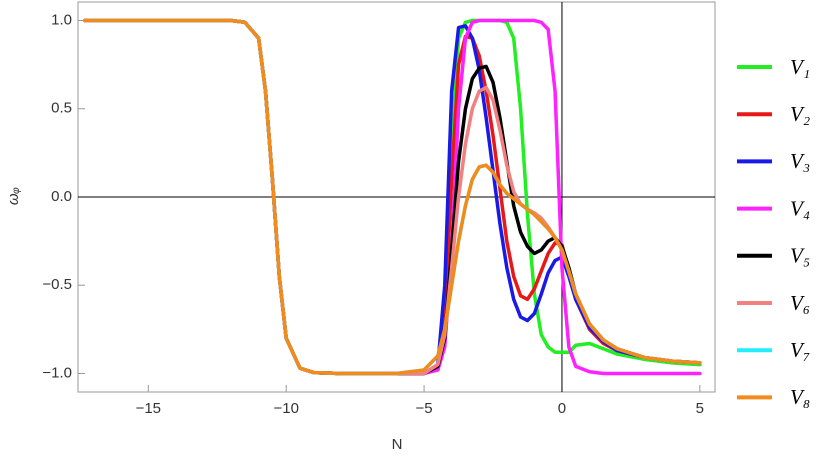  What do you see at coordinates (397, 444) in the screenshot?
I see `x-axis-label: N` at bounding box center [397, 444].